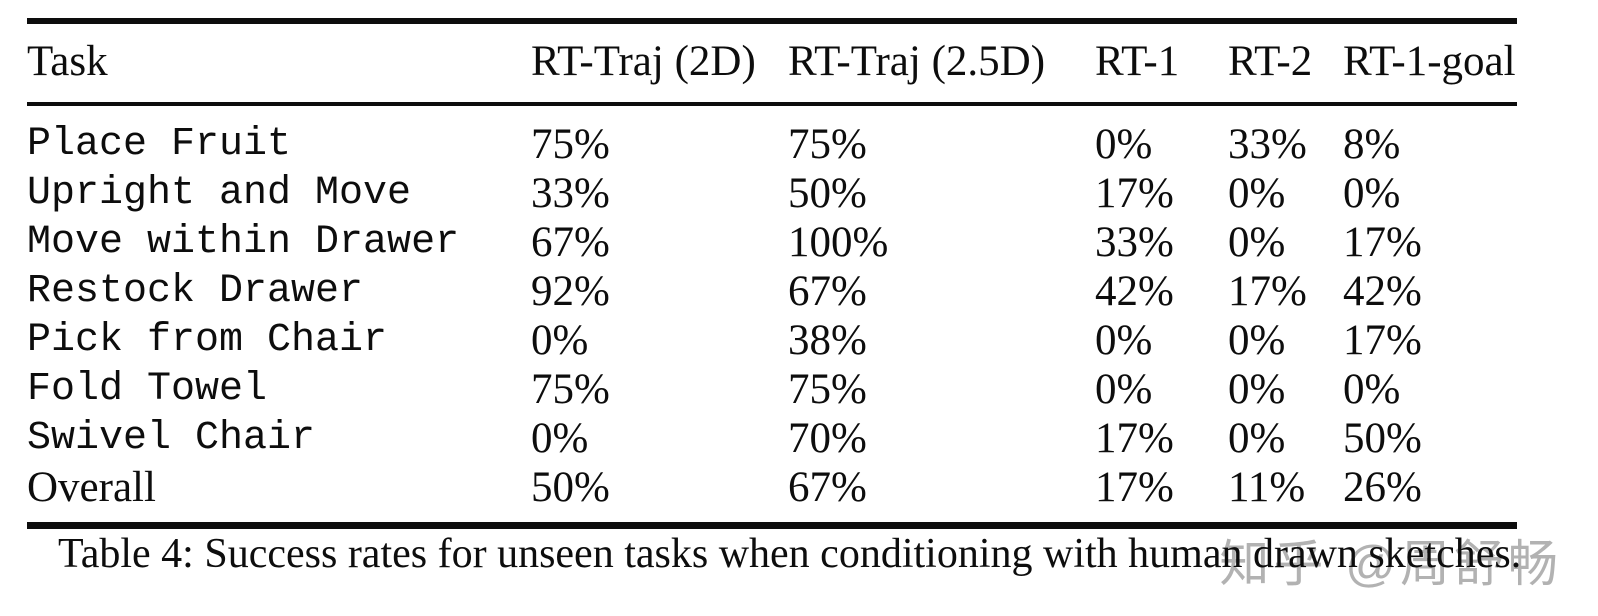  I want to click on table-row-overall: Overall 50% 67% 17% 11% 26%, so click(772, 494).